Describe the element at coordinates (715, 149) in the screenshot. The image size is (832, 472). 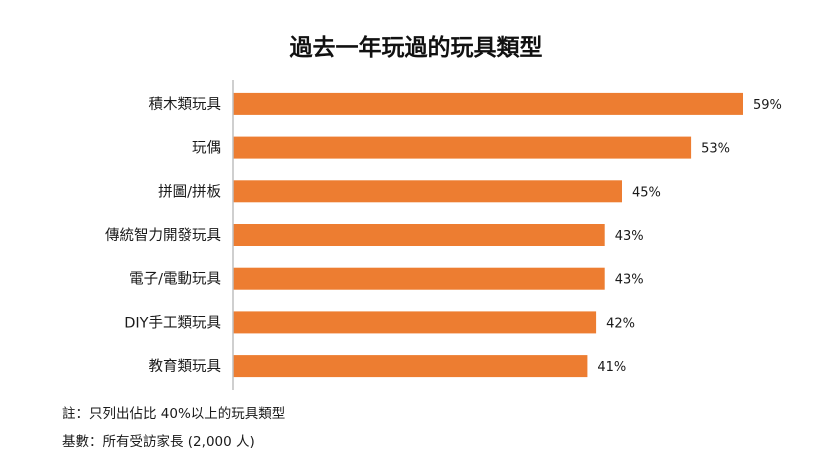
I see `value-label-1: 53%` at that location.